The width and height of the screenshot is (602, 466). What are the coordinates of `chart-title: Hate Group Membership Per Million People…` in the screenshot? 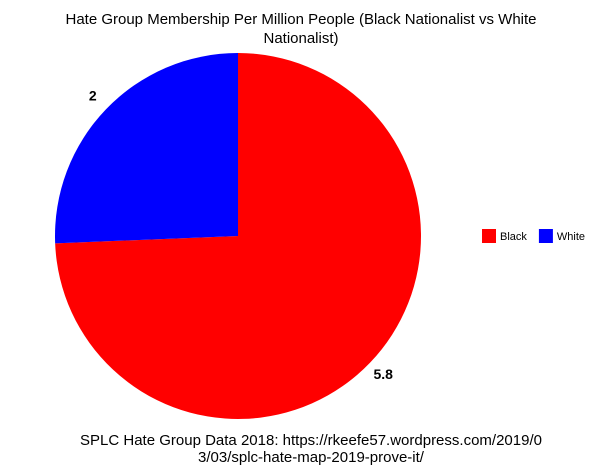 It's located at (301, 29).